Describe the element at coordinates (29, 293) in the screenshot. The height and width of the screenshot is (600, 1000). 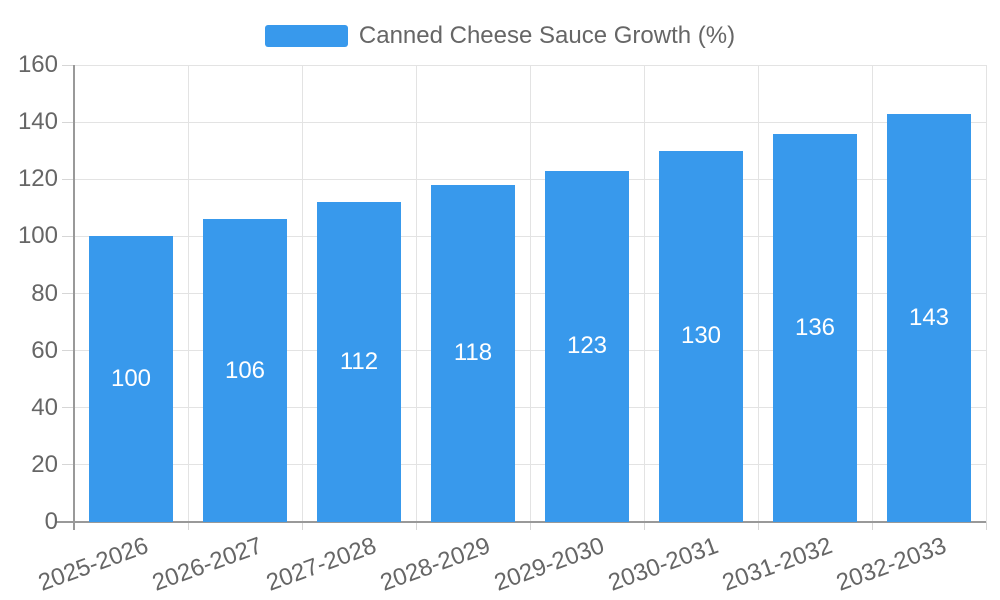
I see `y-axis-labels: 0 20 40 60 80 100 120 140 160` at that location.